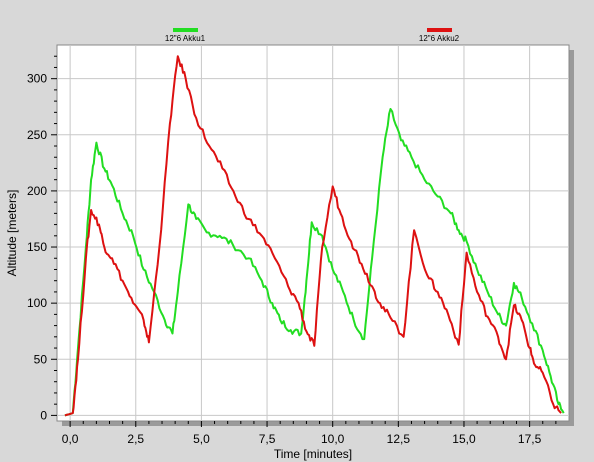 This screenshot has width=594, height=462. What do you see at coordinates (464, 439) in the screenshot?
I see `x-tick-label: 15,0` at bounding box center [464, 439].